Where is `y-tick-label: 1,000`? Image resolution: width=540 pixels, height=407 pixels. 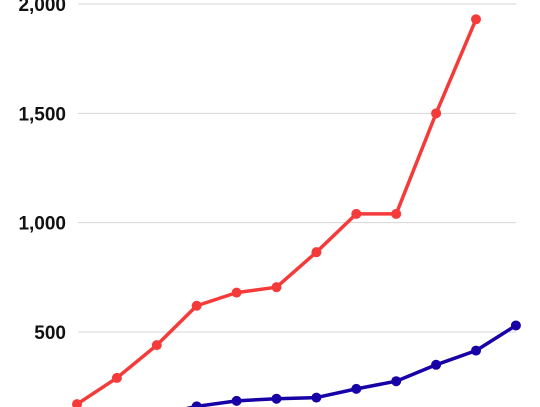
y-tick-label: 1,000 is located at coordinates (42, 224).